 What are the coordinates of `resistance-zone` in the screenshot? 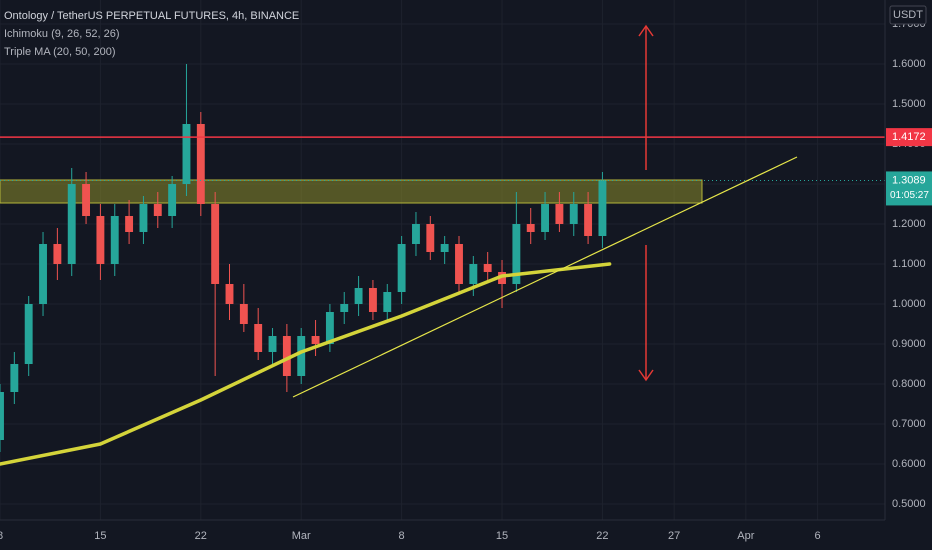 It's located at (351, 191).